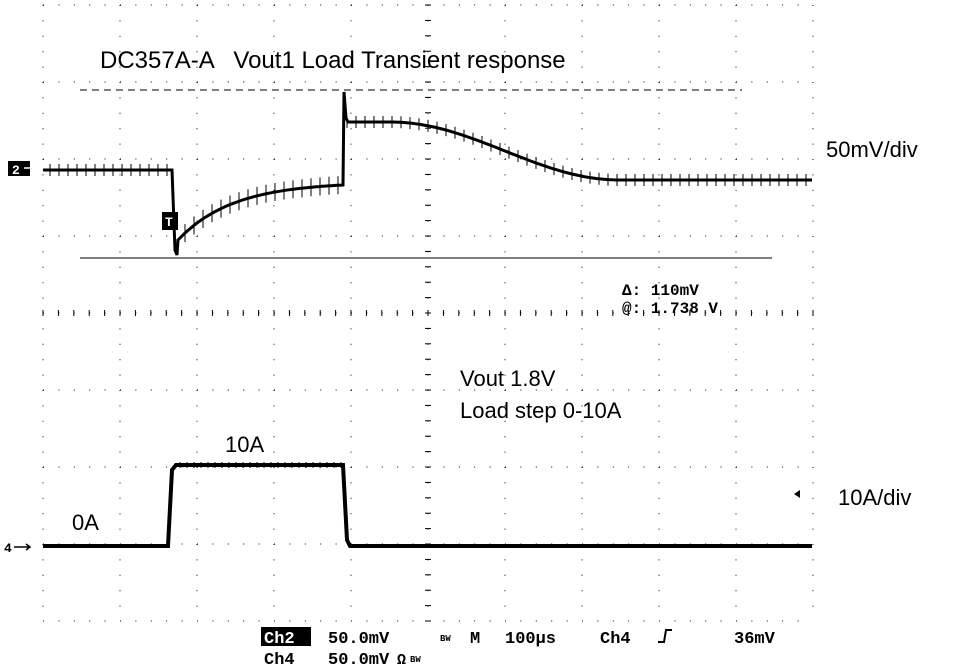  Describe the element at coordinates (427, 505) in the screenshot. I see `load-trace` at that location.